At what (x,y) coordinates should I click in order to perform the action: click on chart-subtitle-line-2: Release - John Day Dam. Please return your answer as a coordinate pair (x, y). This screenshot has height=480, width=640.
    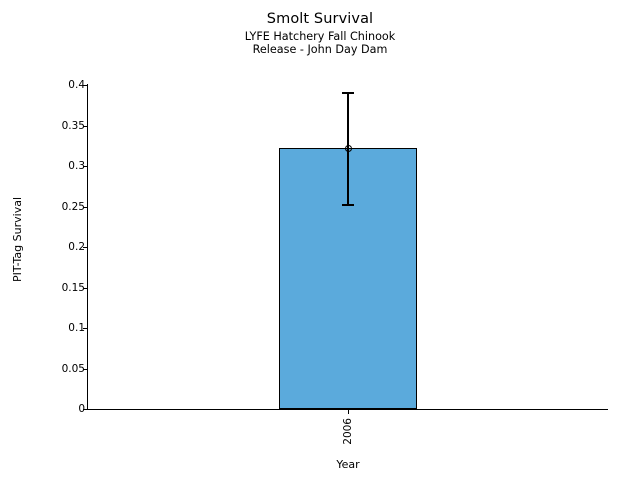
    Looking at the image, I should click on (320, 49).